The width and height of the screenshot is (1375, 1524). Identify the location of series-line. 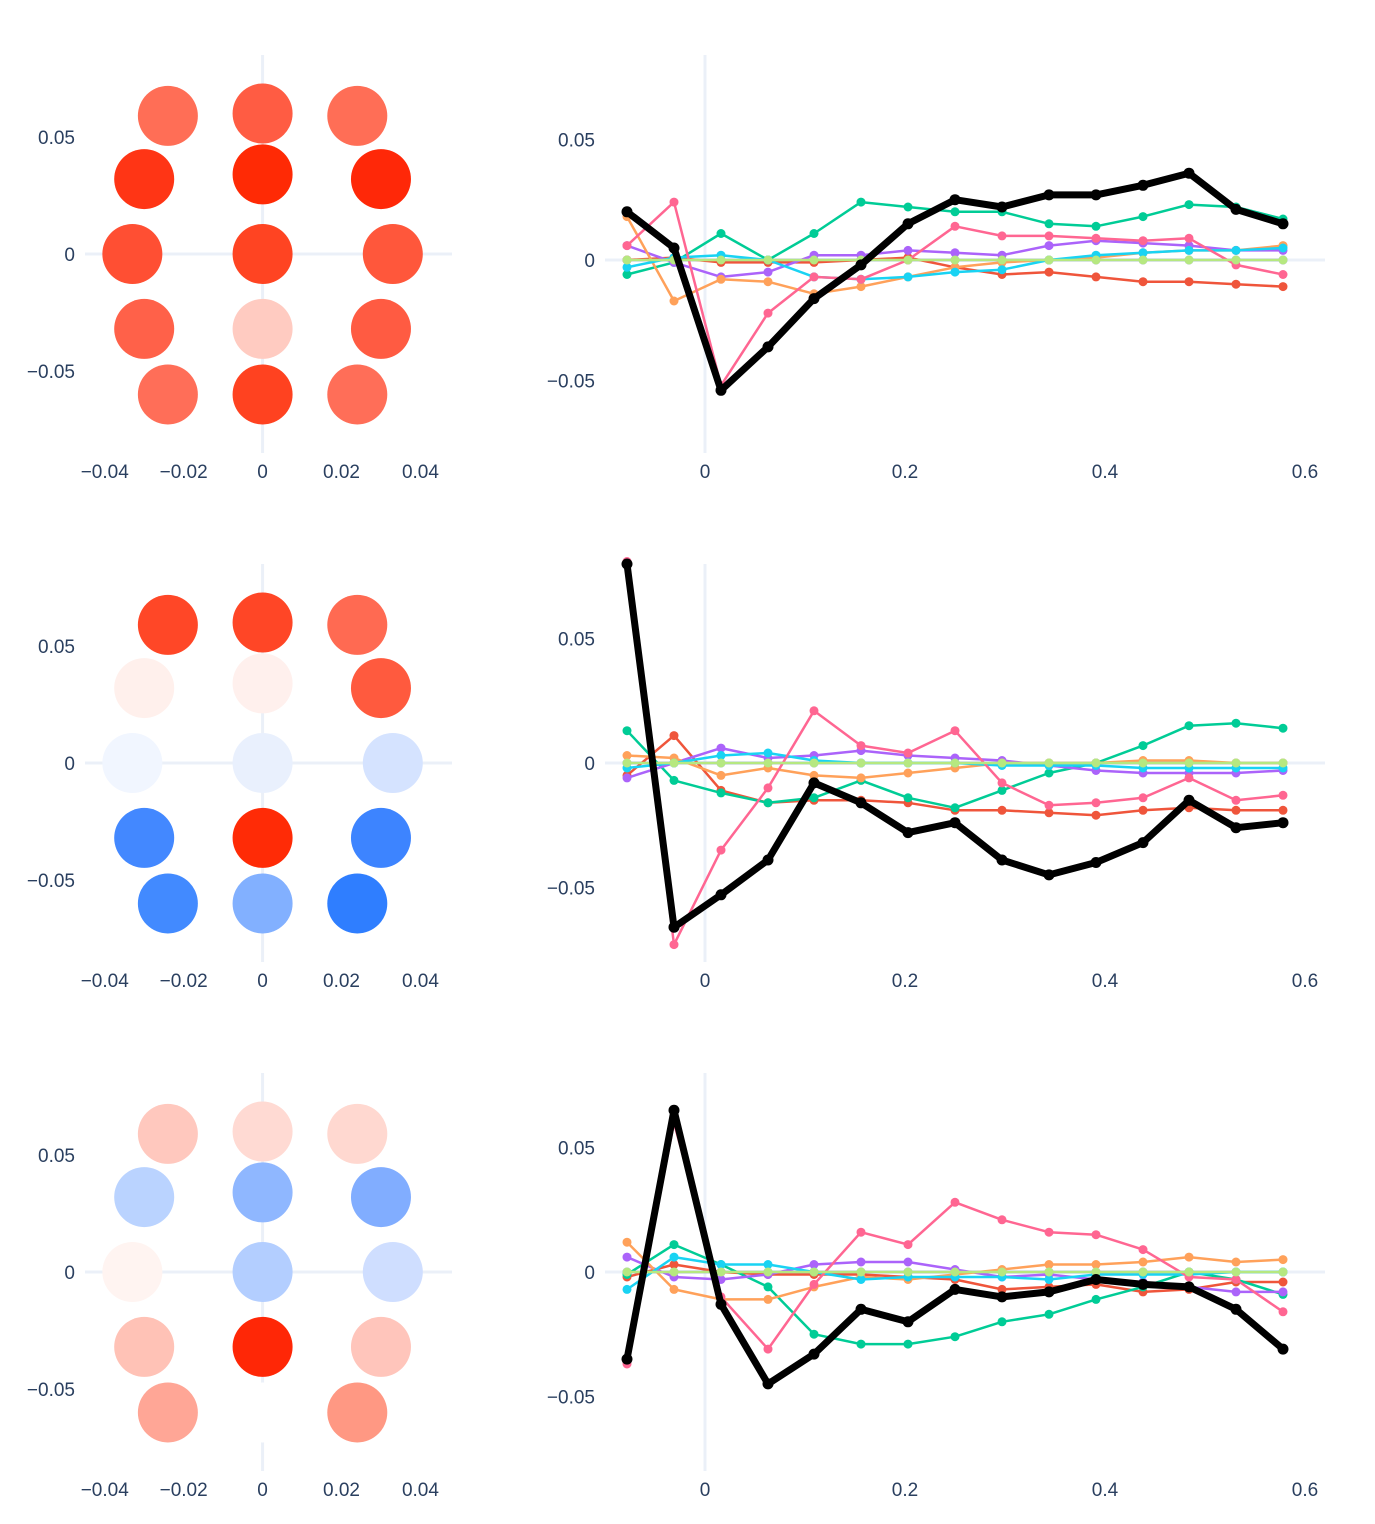
(954, 753).